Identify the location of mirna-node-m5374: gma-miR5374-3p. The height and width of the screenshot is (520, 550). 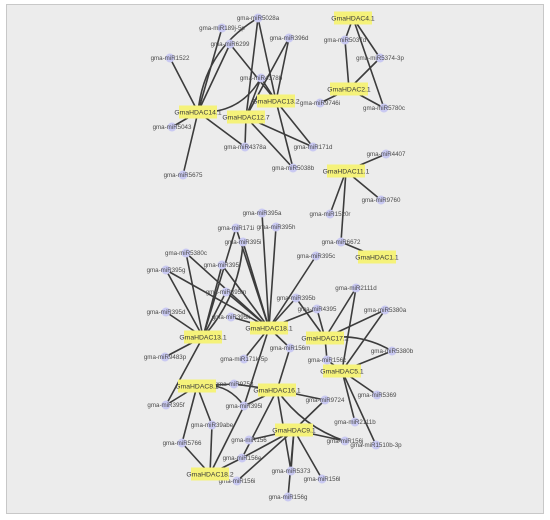
(380, 58).